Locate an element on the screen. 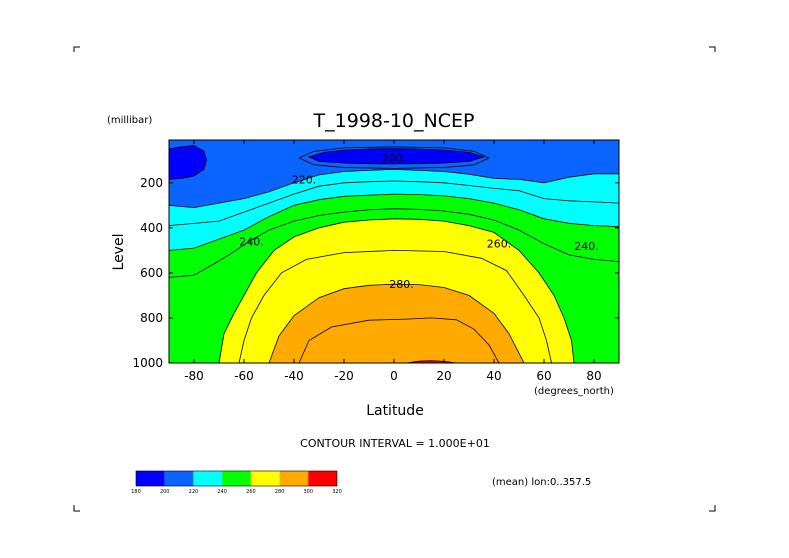 The width and height of the screenshot is (789, 558). x-tick-label: -60 is located at coordinates (244, 376).